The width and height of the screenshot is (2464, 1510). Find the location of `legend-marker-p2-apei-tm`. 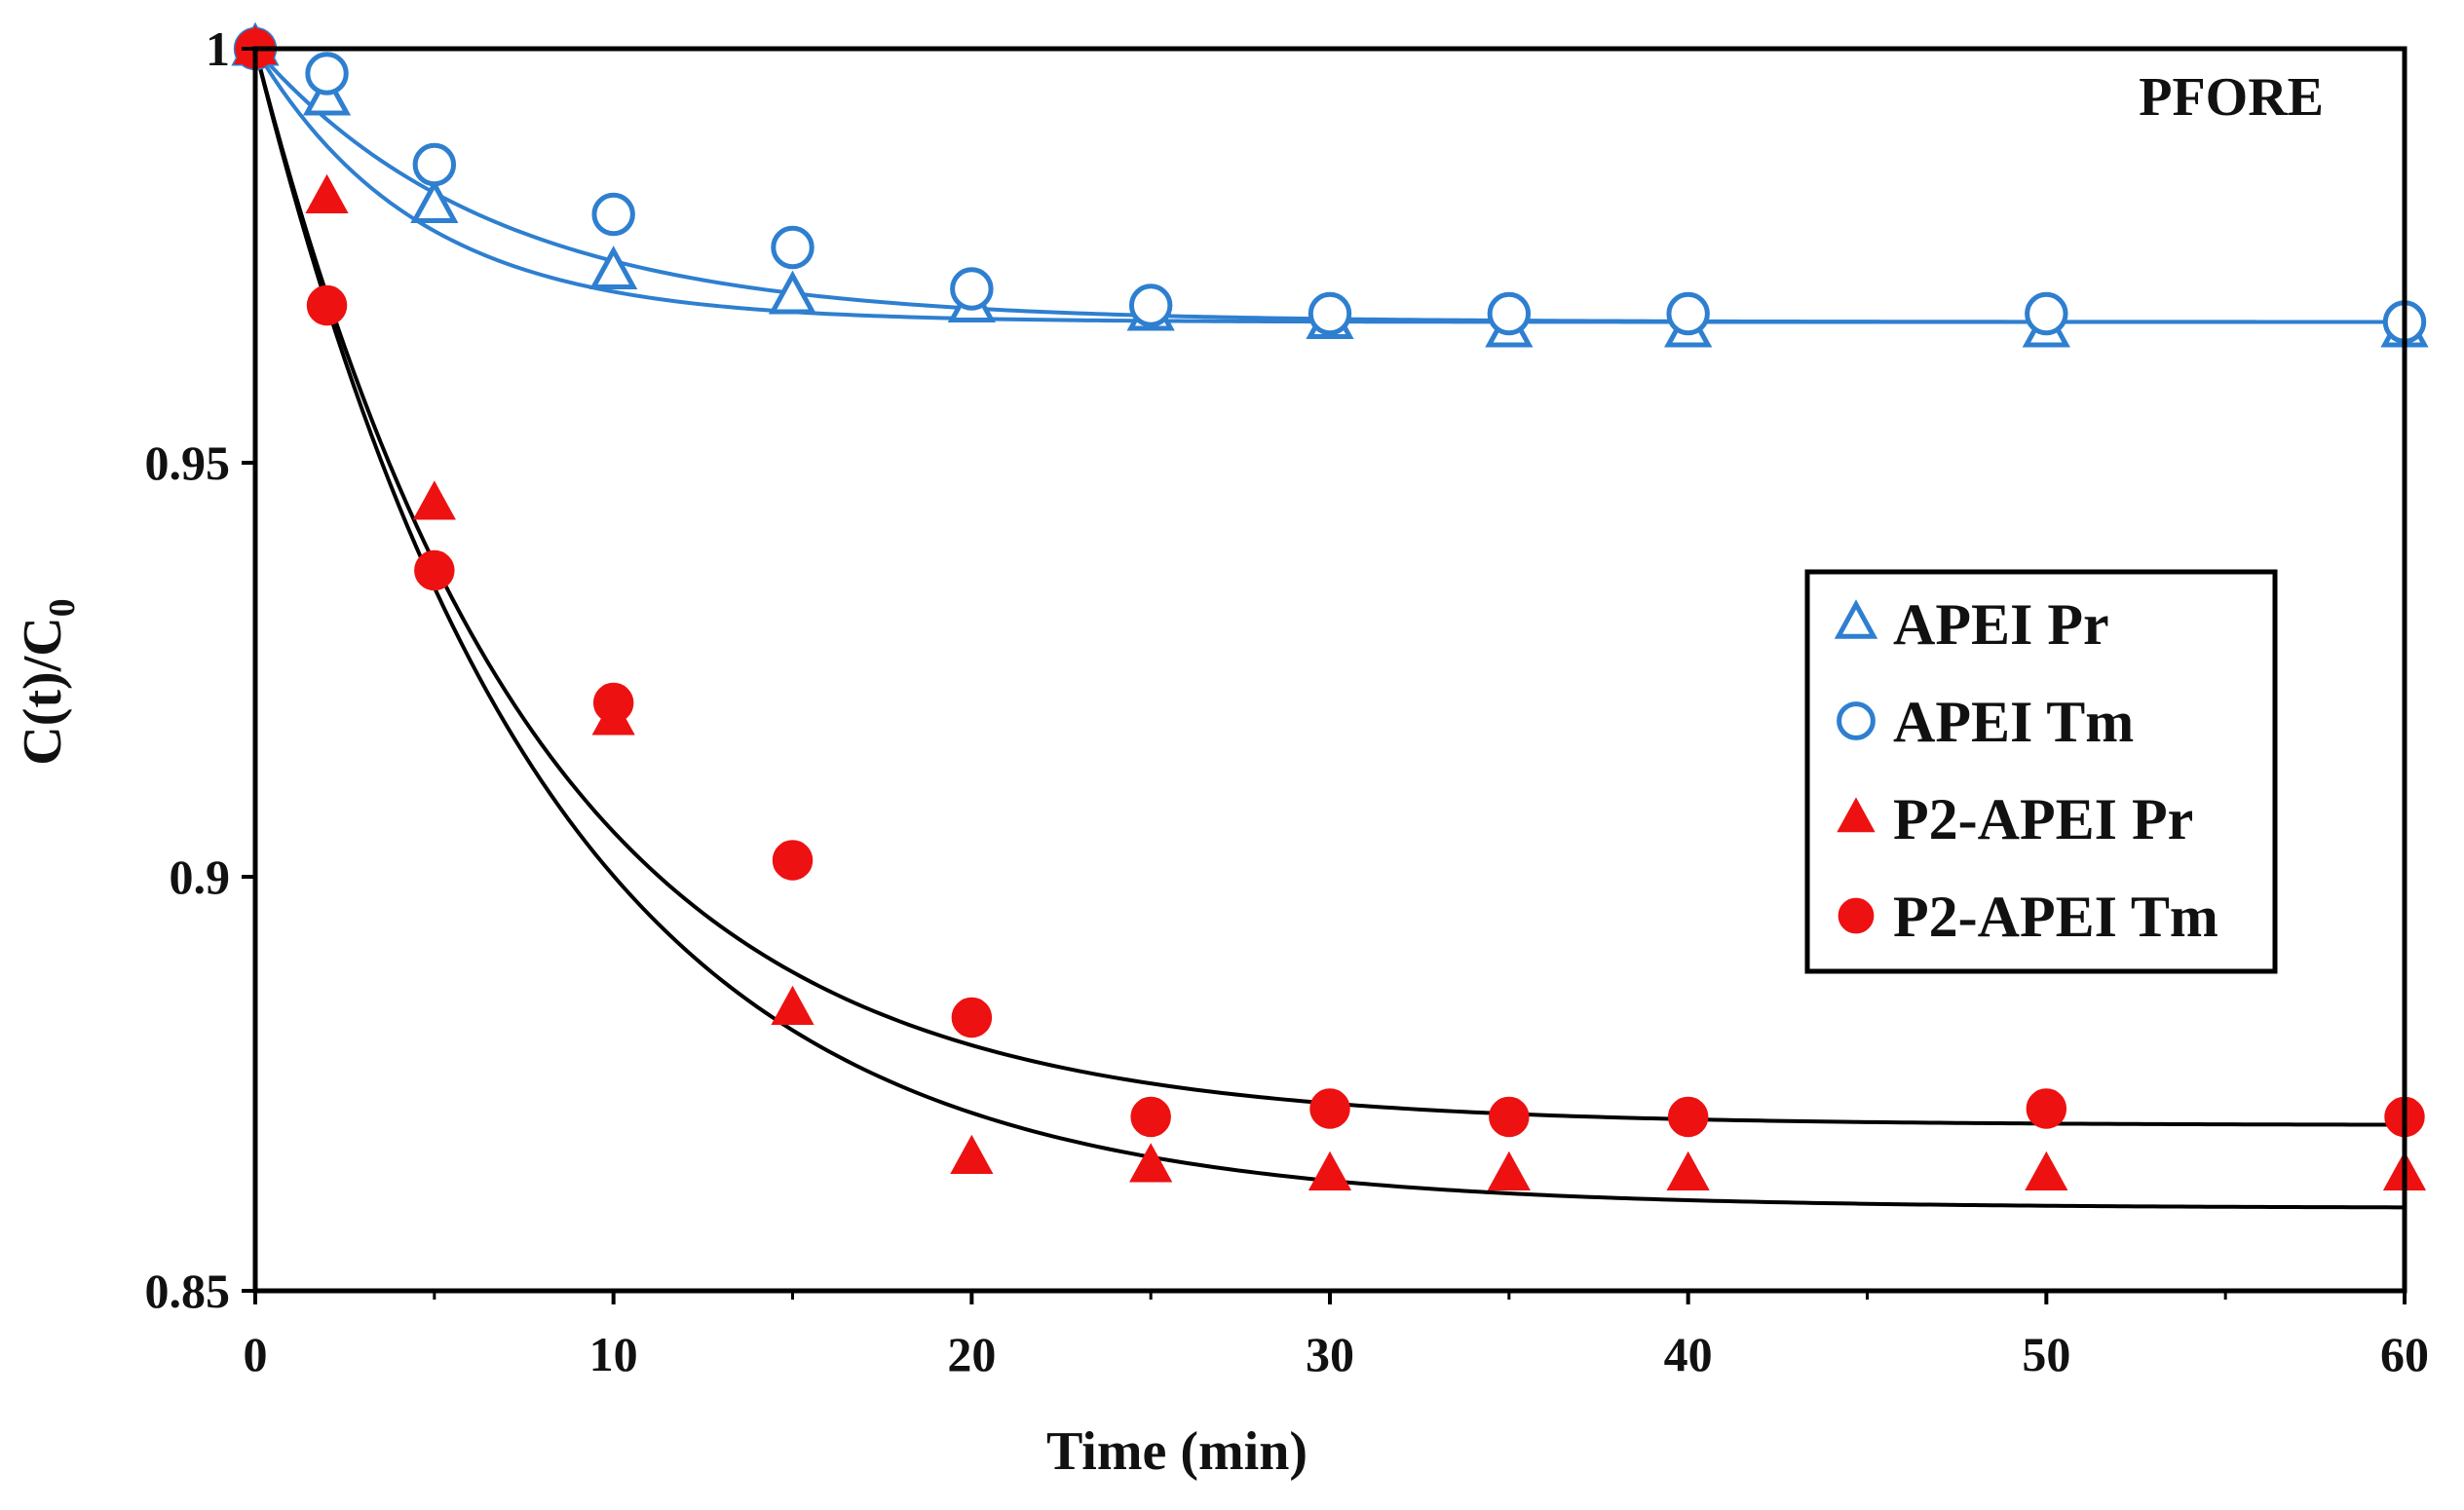

legend-marker-p2-apei-tm is located at coordinates (1856, 915).